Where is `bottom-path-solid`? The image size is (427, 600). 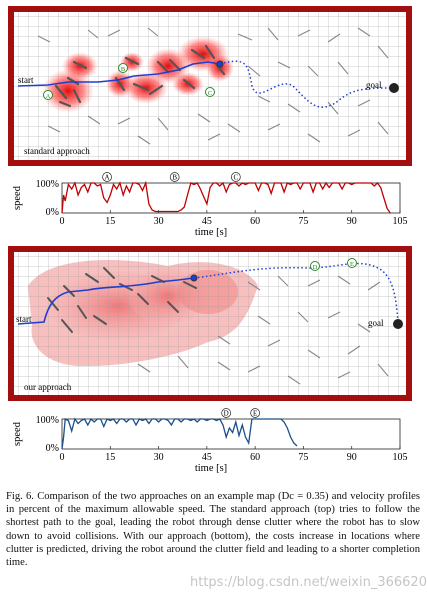
bottom-path-solid is located at coordinates (106, 301).